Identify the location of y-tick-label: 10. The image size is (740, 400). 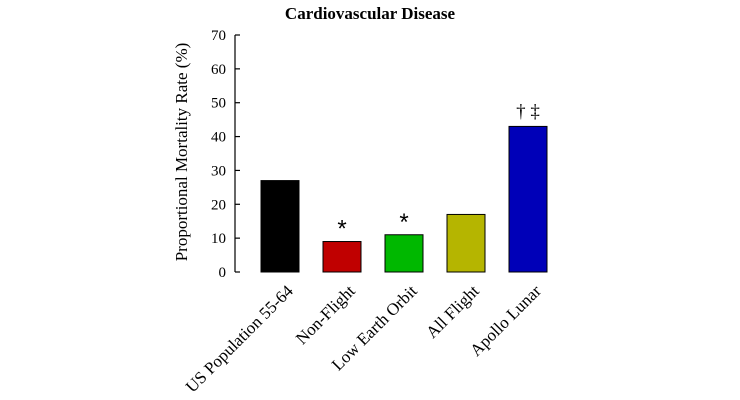
(218, 239).